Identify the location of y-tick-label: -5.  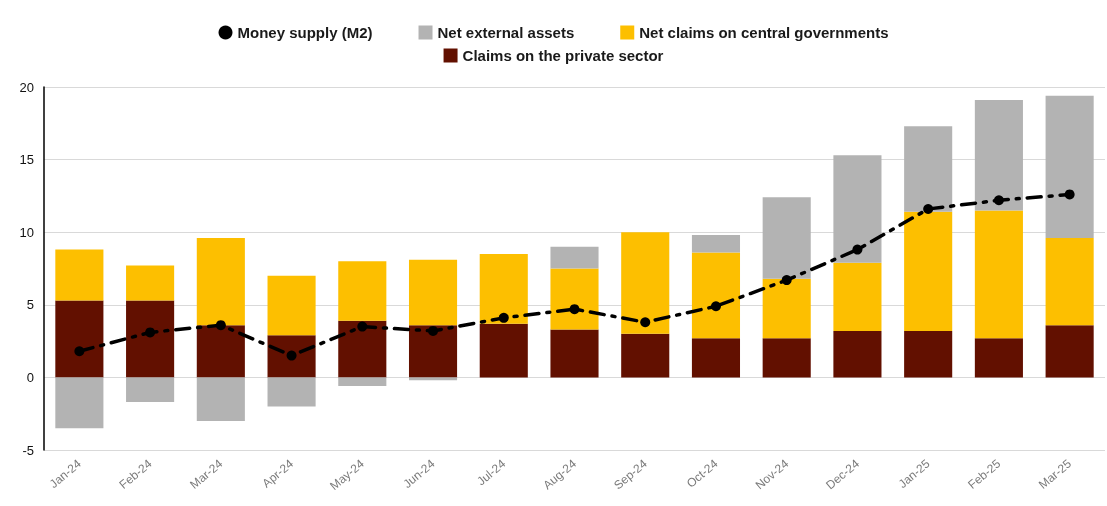
(28, 450).